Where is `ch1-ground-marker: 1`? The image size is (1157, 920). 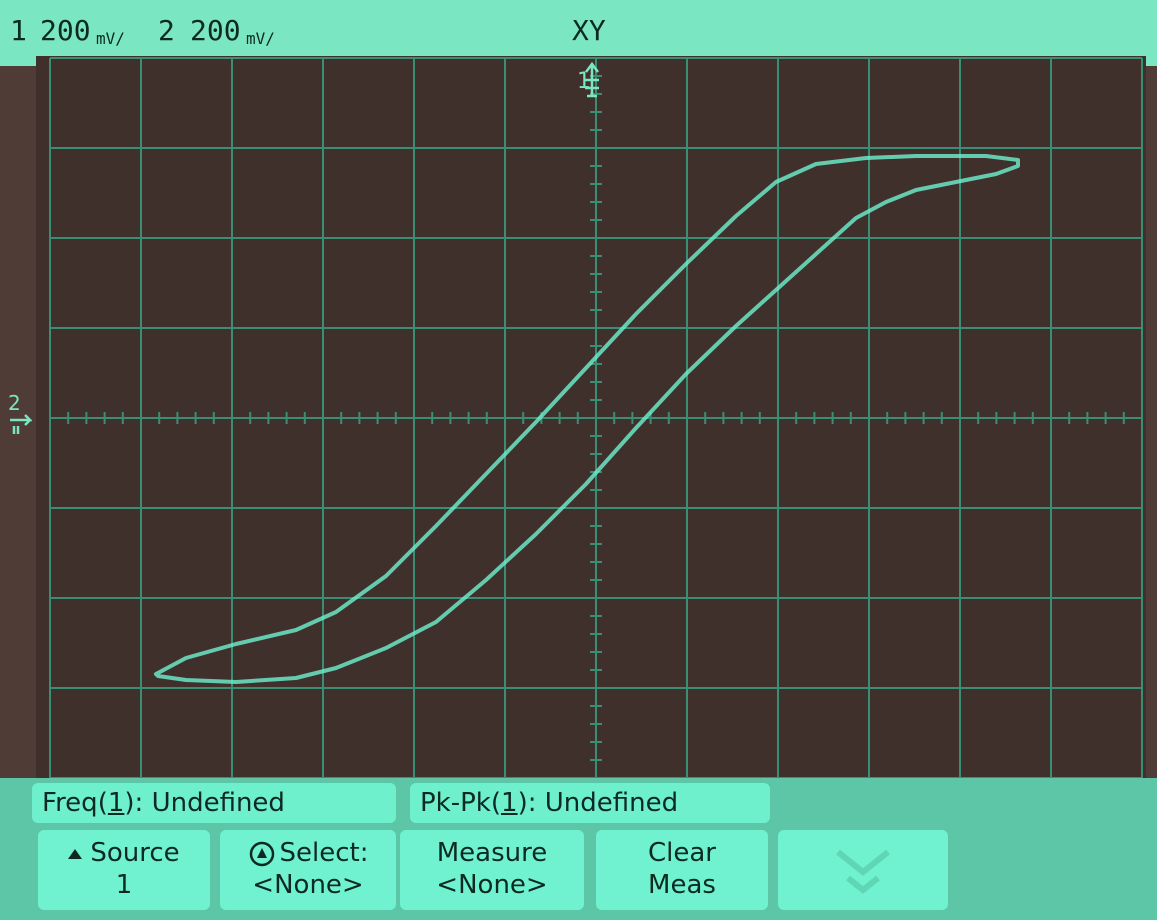 ch1-ground-marker: 1 is located at coordinates (588, 79).